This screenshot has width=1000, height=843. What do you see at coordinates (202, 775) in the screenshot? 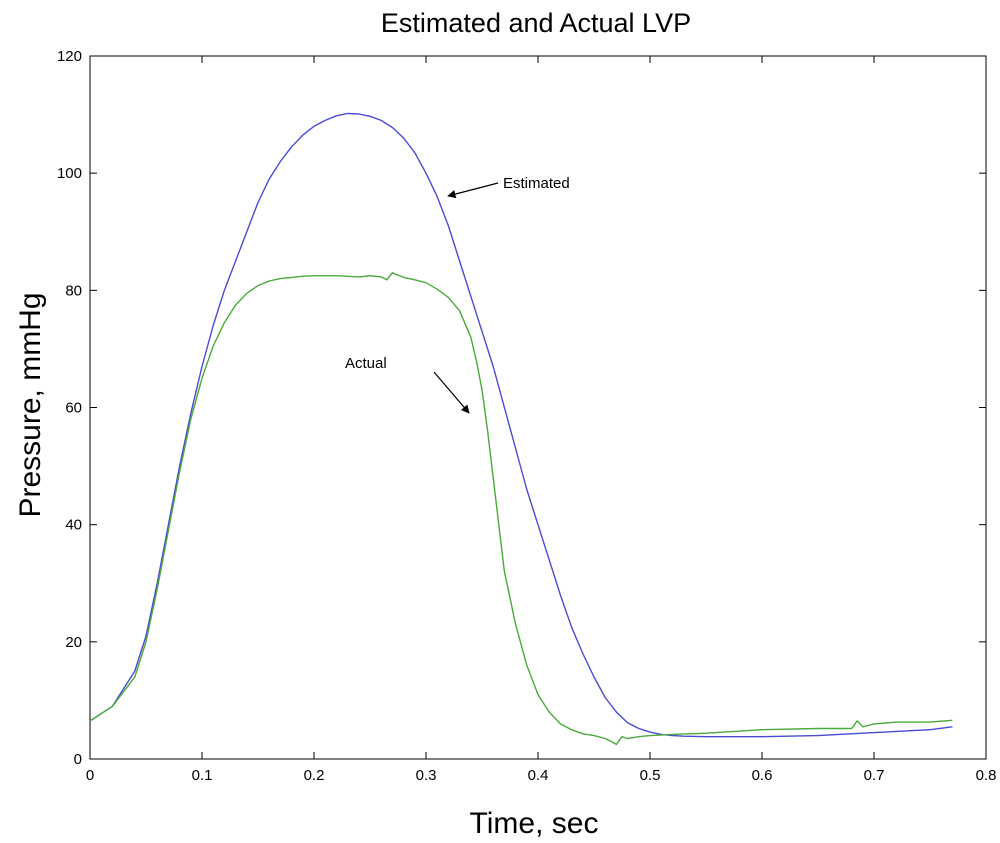
I see `x-tick-label: 0.1` at bounding box center [202, 775].